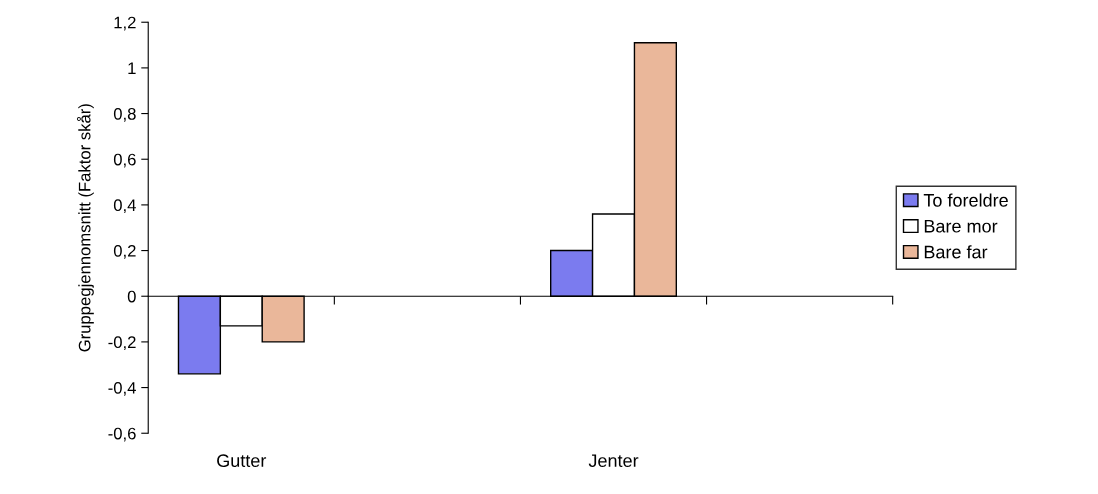  What do you see at coordinates (122, 388) in the screenshot?
I see `y-tick-label: -0,4` at bounding box center [122, 388].